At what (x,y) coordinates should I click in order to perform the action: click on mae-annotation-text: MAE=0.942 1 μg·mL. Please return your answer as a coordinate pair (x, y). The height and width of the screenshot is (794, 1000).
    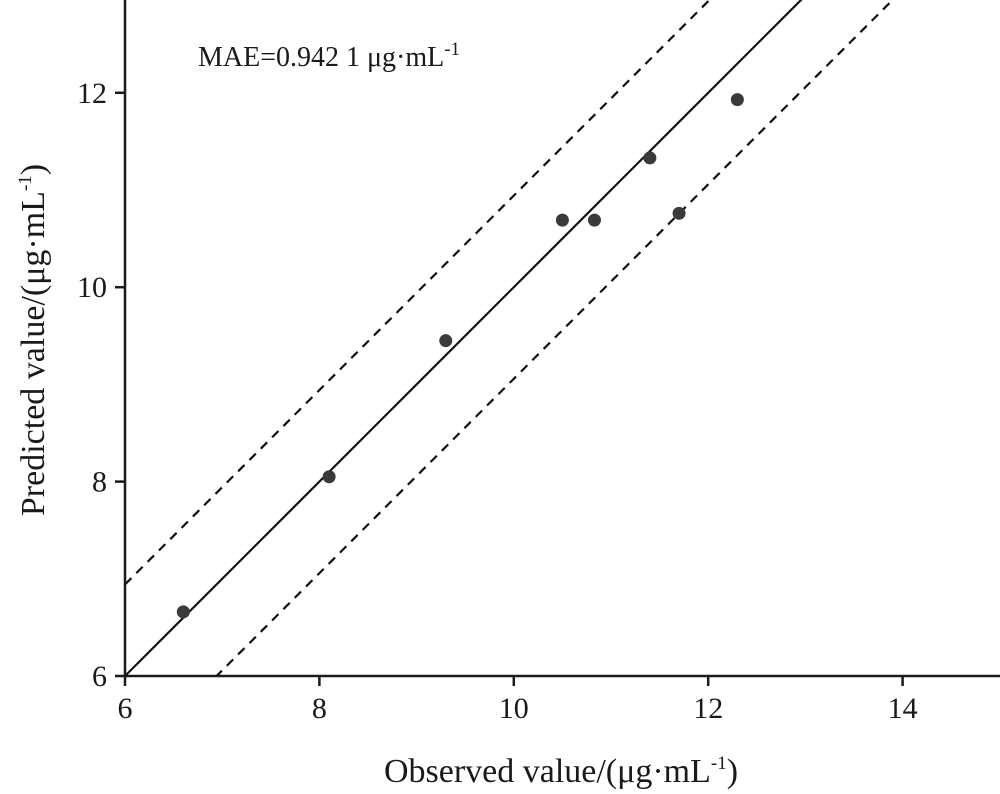
    Looking at the image, I should click on (321, 57).